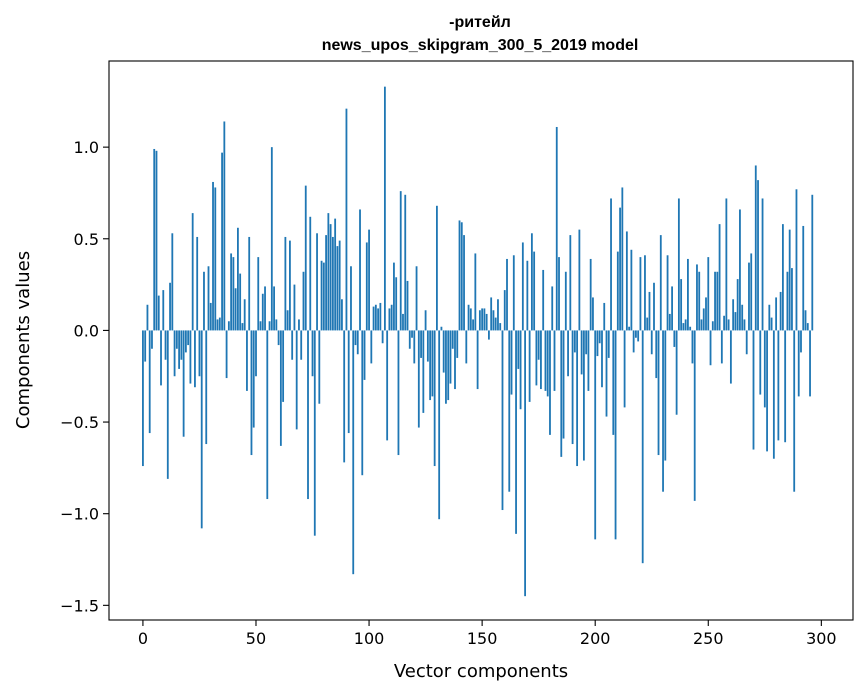 Image resolution: width=867 pixels, height=696 pixels. I want to click on y-tick-label: −1.0, so click(79, 514).